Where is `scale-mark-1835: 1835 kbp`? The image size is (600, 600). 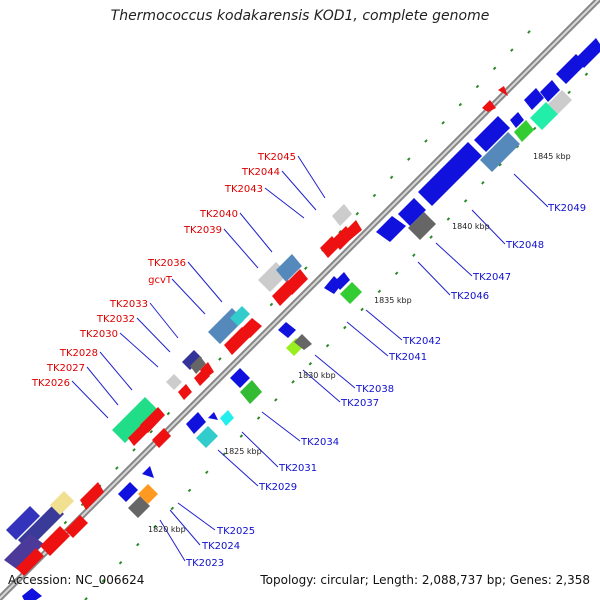 scale-mark-1835: 1835 kbp is located at coordinates (393, 300).